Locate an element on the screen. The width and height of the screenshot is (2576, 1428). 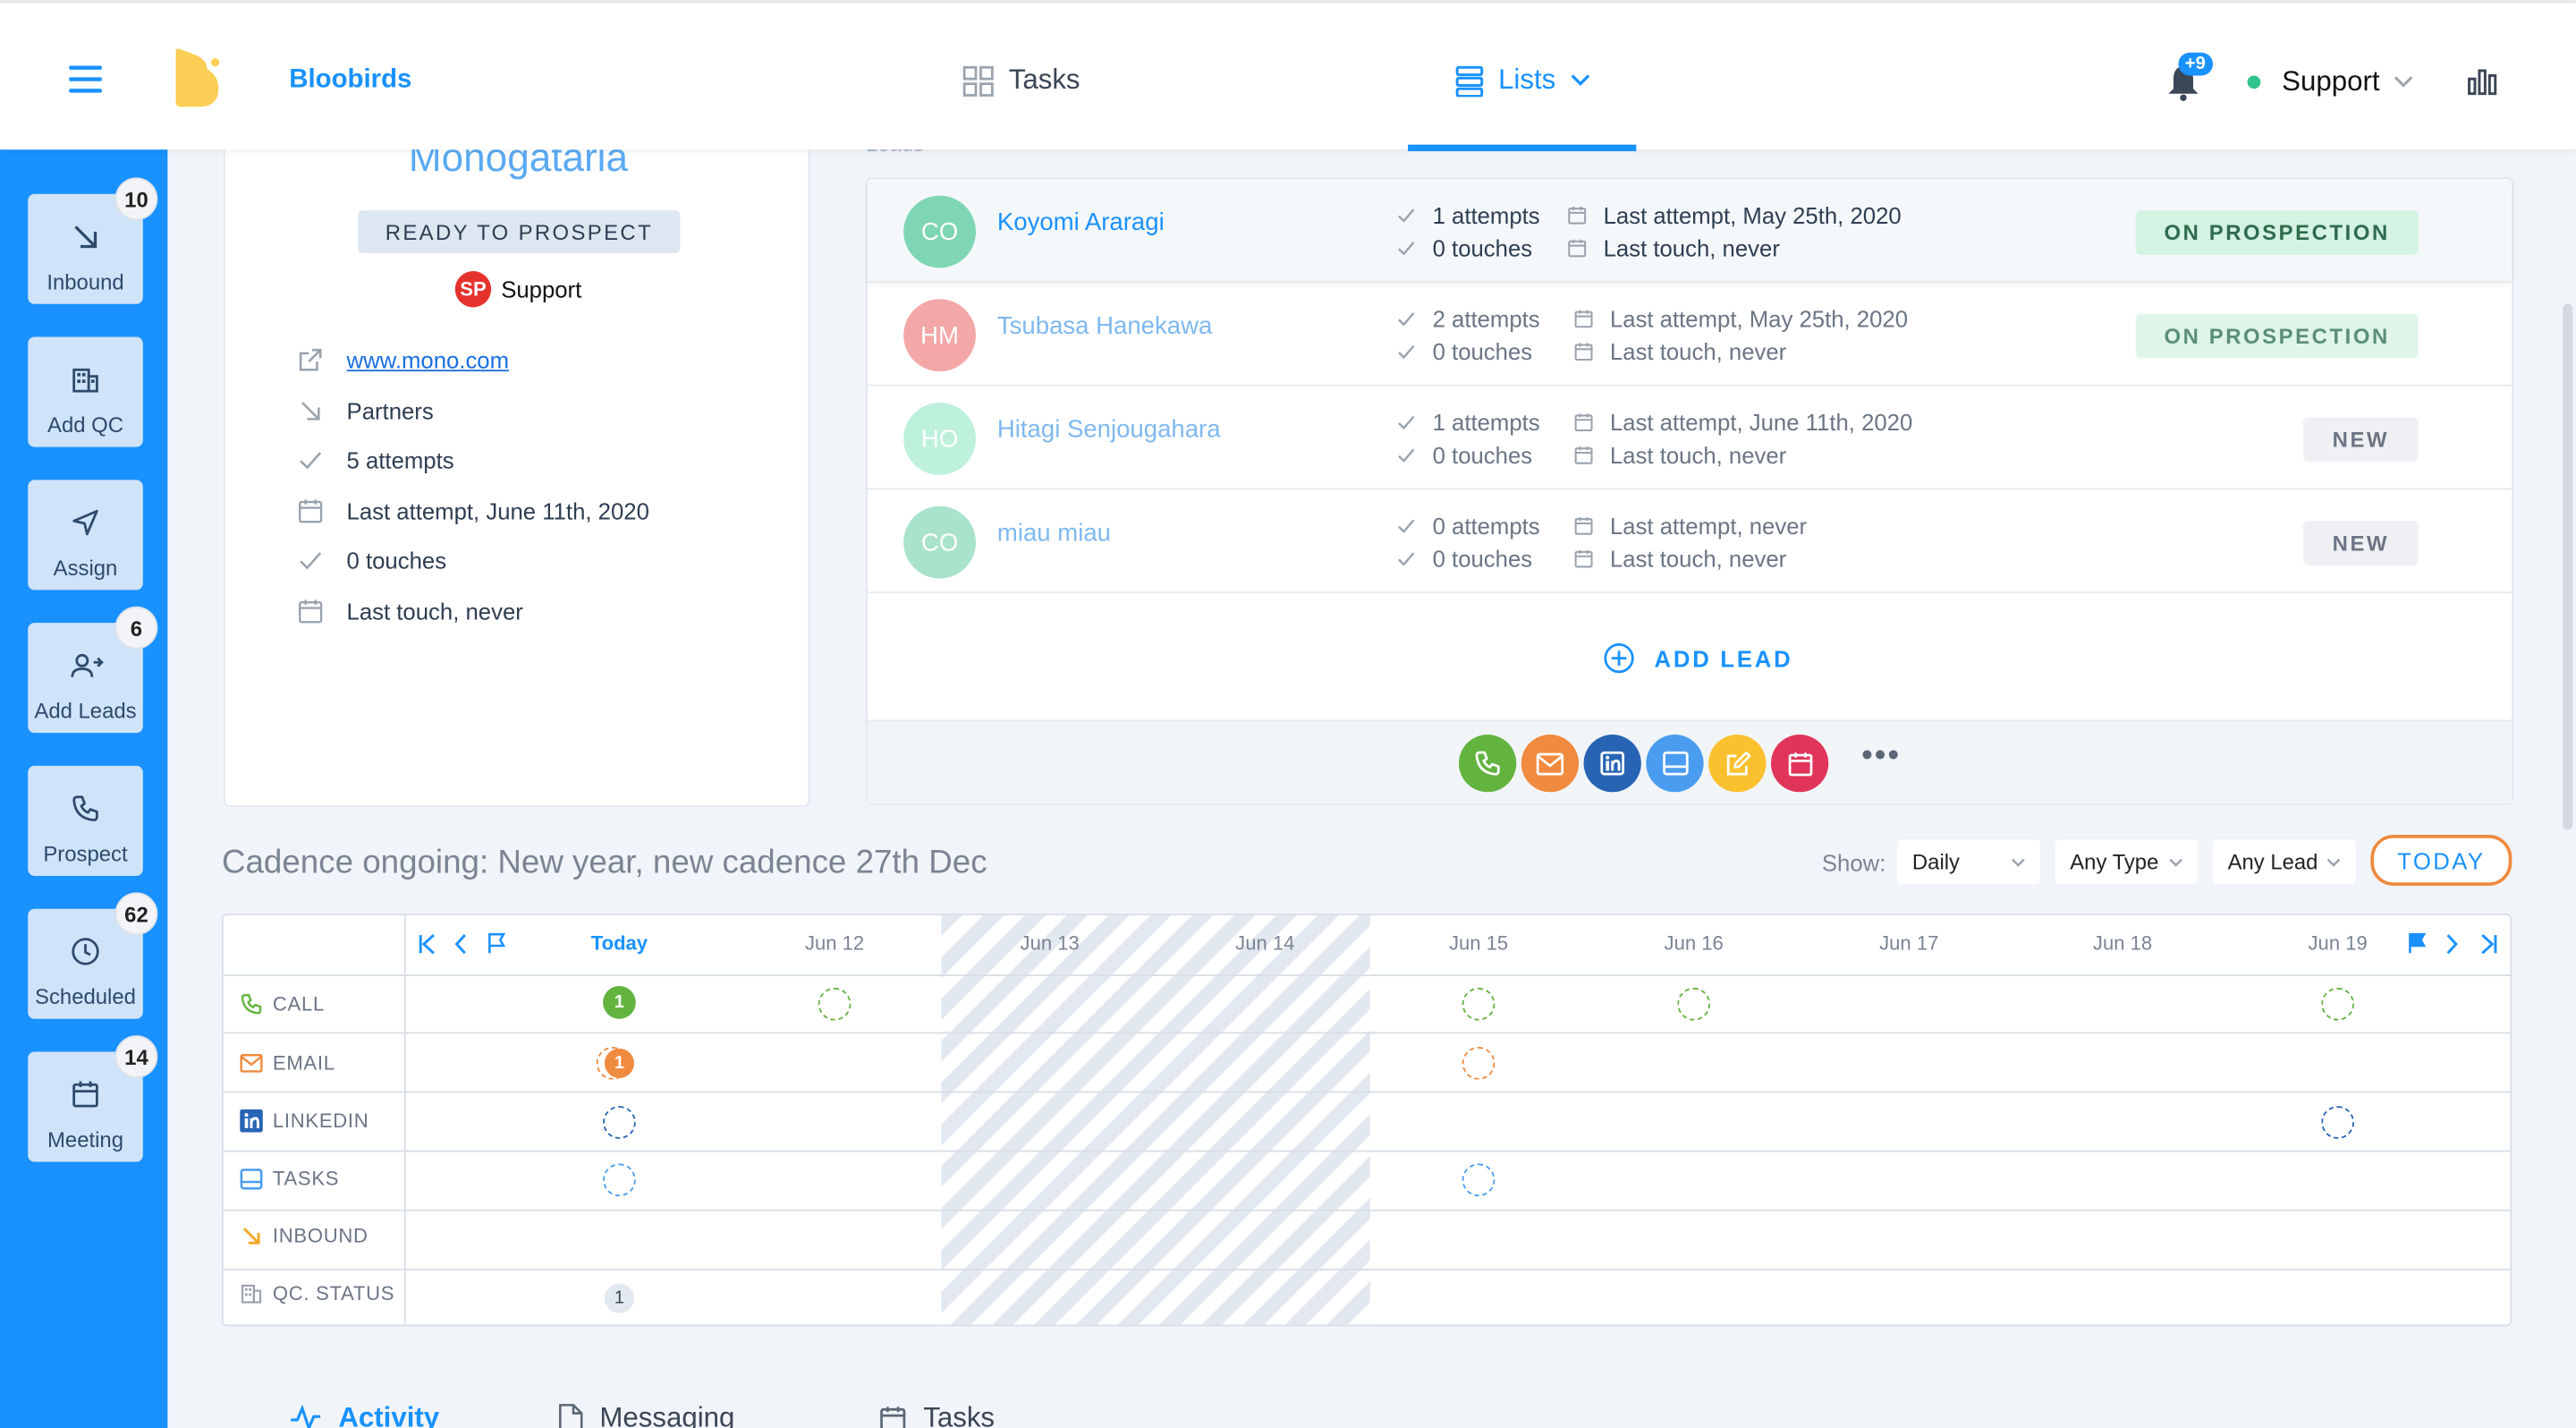
lead-name: miau miau is located at coordinates (1053, 533).